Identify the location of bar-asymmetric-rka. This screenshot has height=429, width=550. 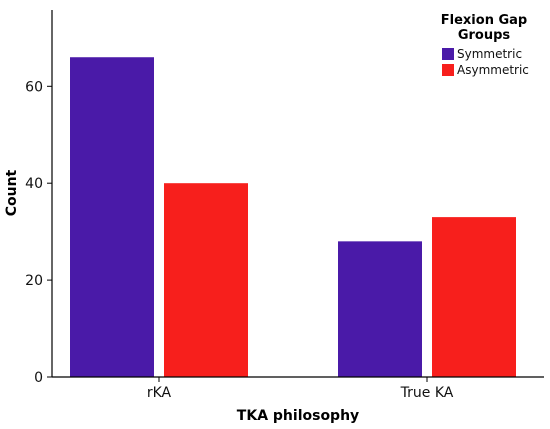
(206, 280).